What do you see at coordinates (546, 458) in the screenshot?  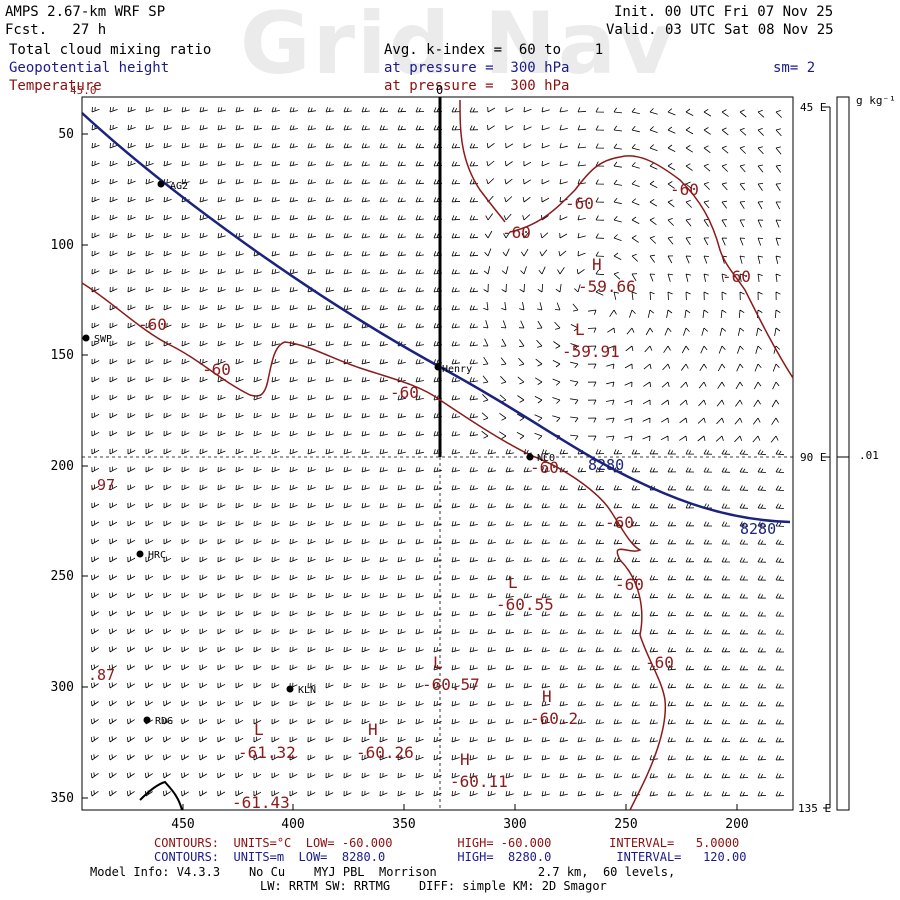 I see `station-nco: NCO` at bounding box center [546, 458].